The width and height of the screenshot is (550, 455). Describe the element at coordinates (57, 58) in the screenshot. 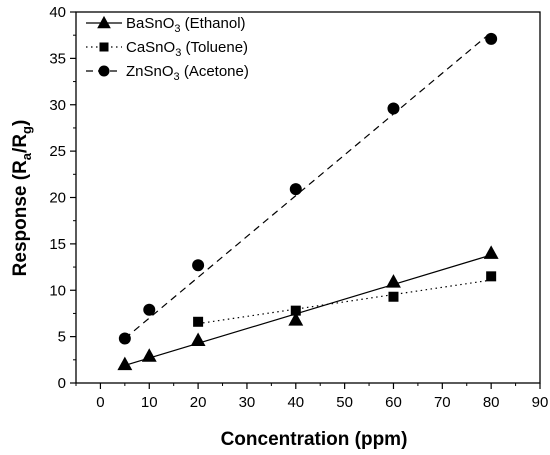

I see `y-tick-label: 35` at that location.